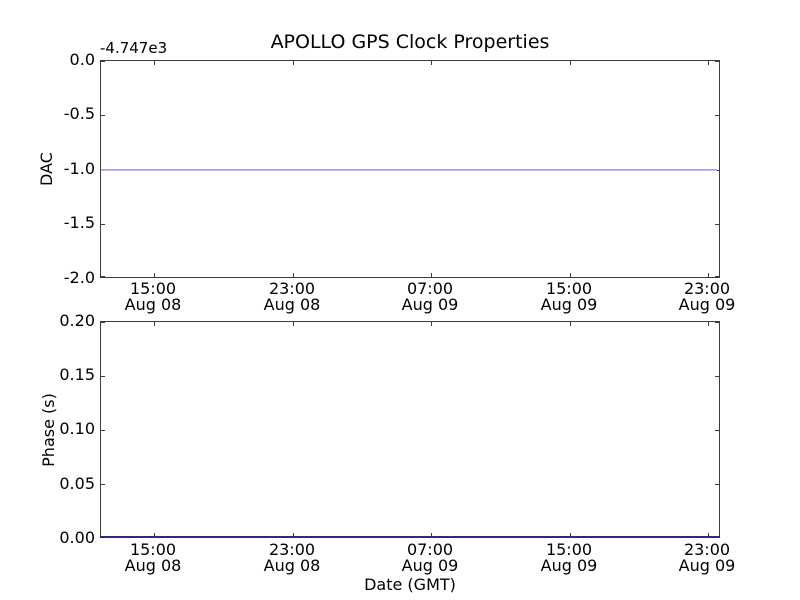 The width and height of the screenshot is (800, 600). What do you see at coordinates (82, 59) in the screenshot?
I see `y-tick-label: 0.0` at bounding box center [82, 59].